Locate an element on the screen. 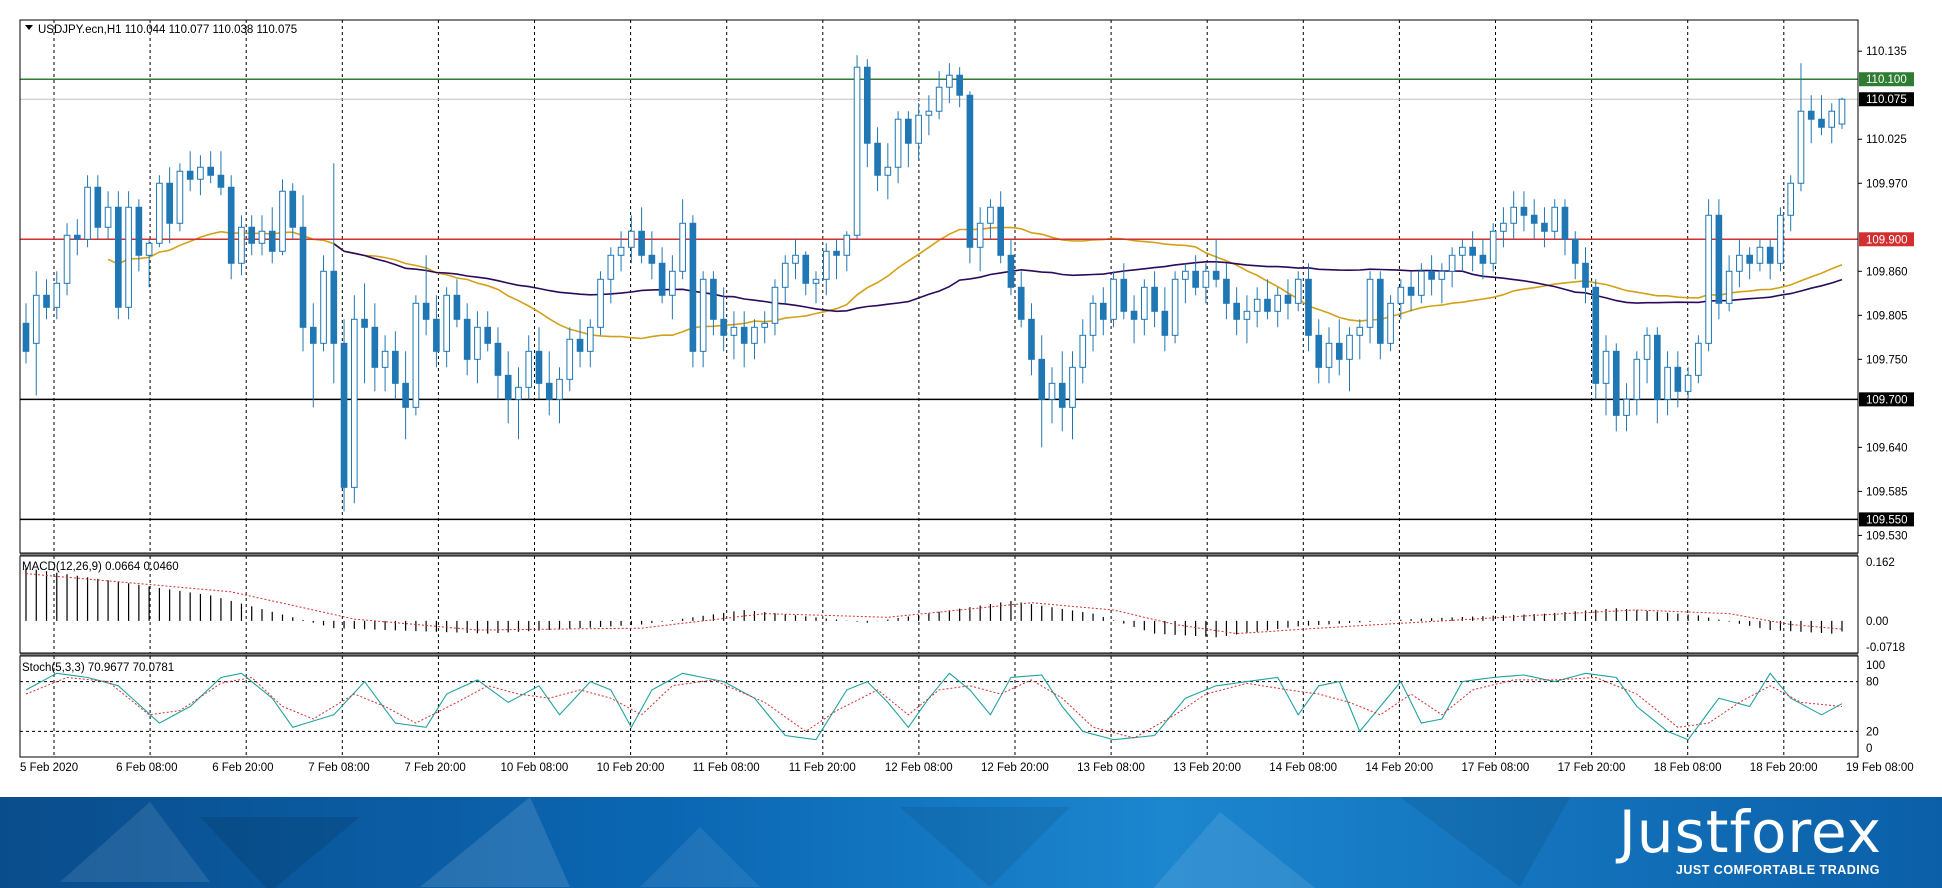 This screenshot has height=888, width=1942. y-tick-label: 109.805 is located at coordinates (1887, 316).